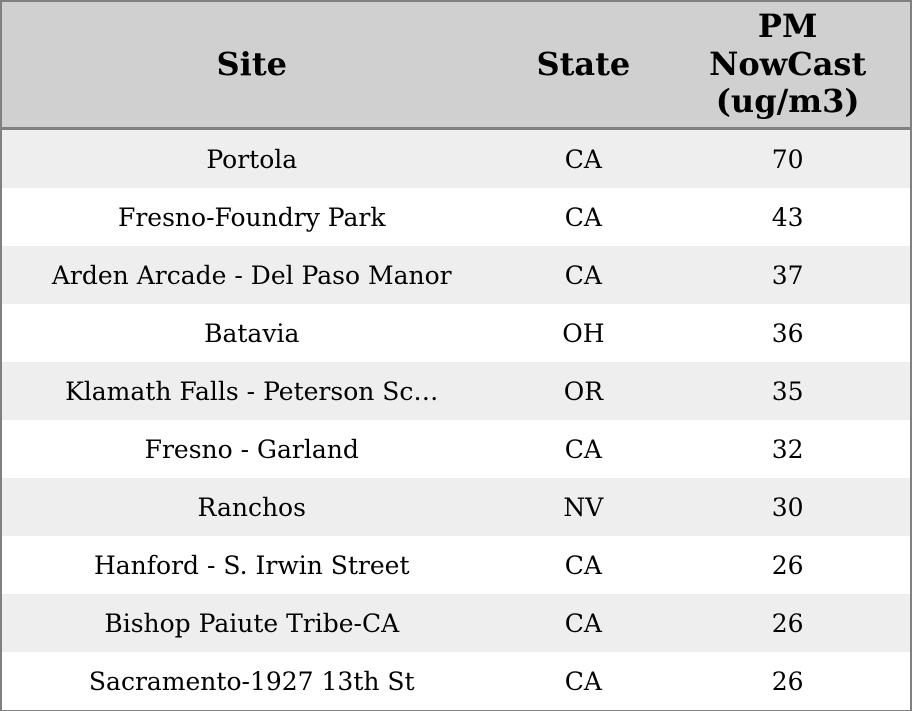  Describe the element at coordinates (787, 333) in the screenshot. I see `pm-nowcast-cell: 36` at that location.